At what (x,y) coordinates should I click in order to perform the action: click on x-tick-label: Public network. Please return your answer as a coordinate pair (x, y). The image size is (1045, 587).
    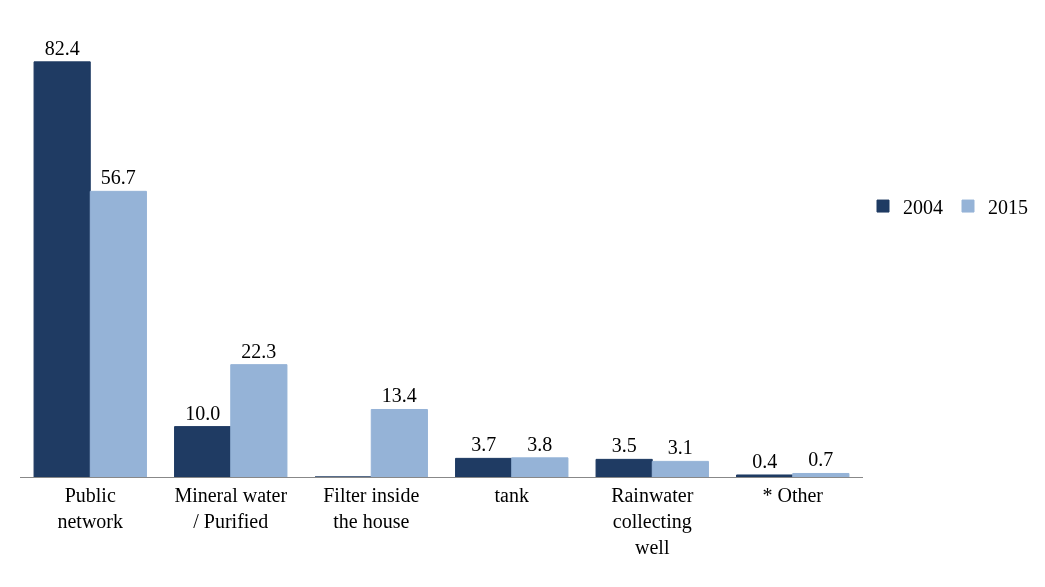
    Looking at the image, I should click on (90, 508).